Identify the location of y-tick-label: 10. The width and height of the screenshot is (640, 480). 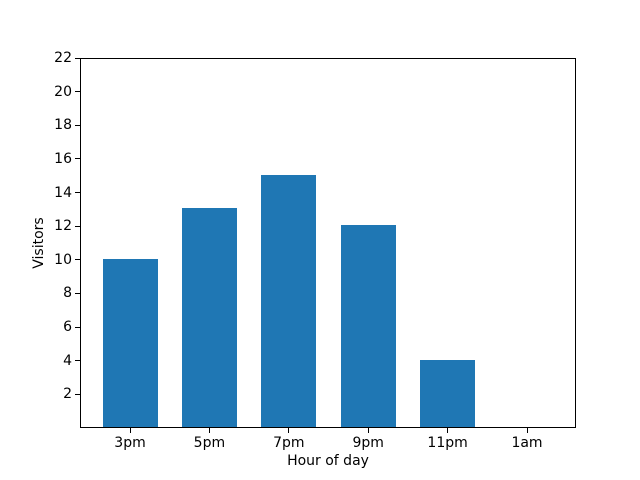
(63, 259).